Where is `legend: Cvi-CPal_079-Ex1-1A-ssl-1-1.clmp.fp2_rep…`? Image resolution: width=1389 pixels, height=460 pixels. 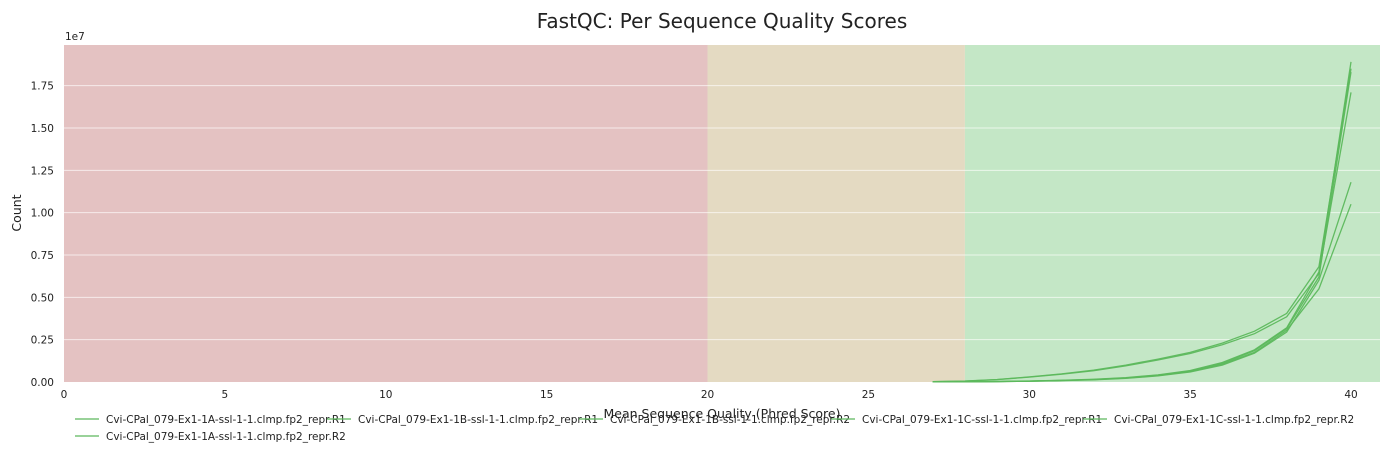 legend: Cvi-CPal_079-Ex1-1A-ssl-1-1.clmp.fp2_rep… is located at coordinates (714, 428).